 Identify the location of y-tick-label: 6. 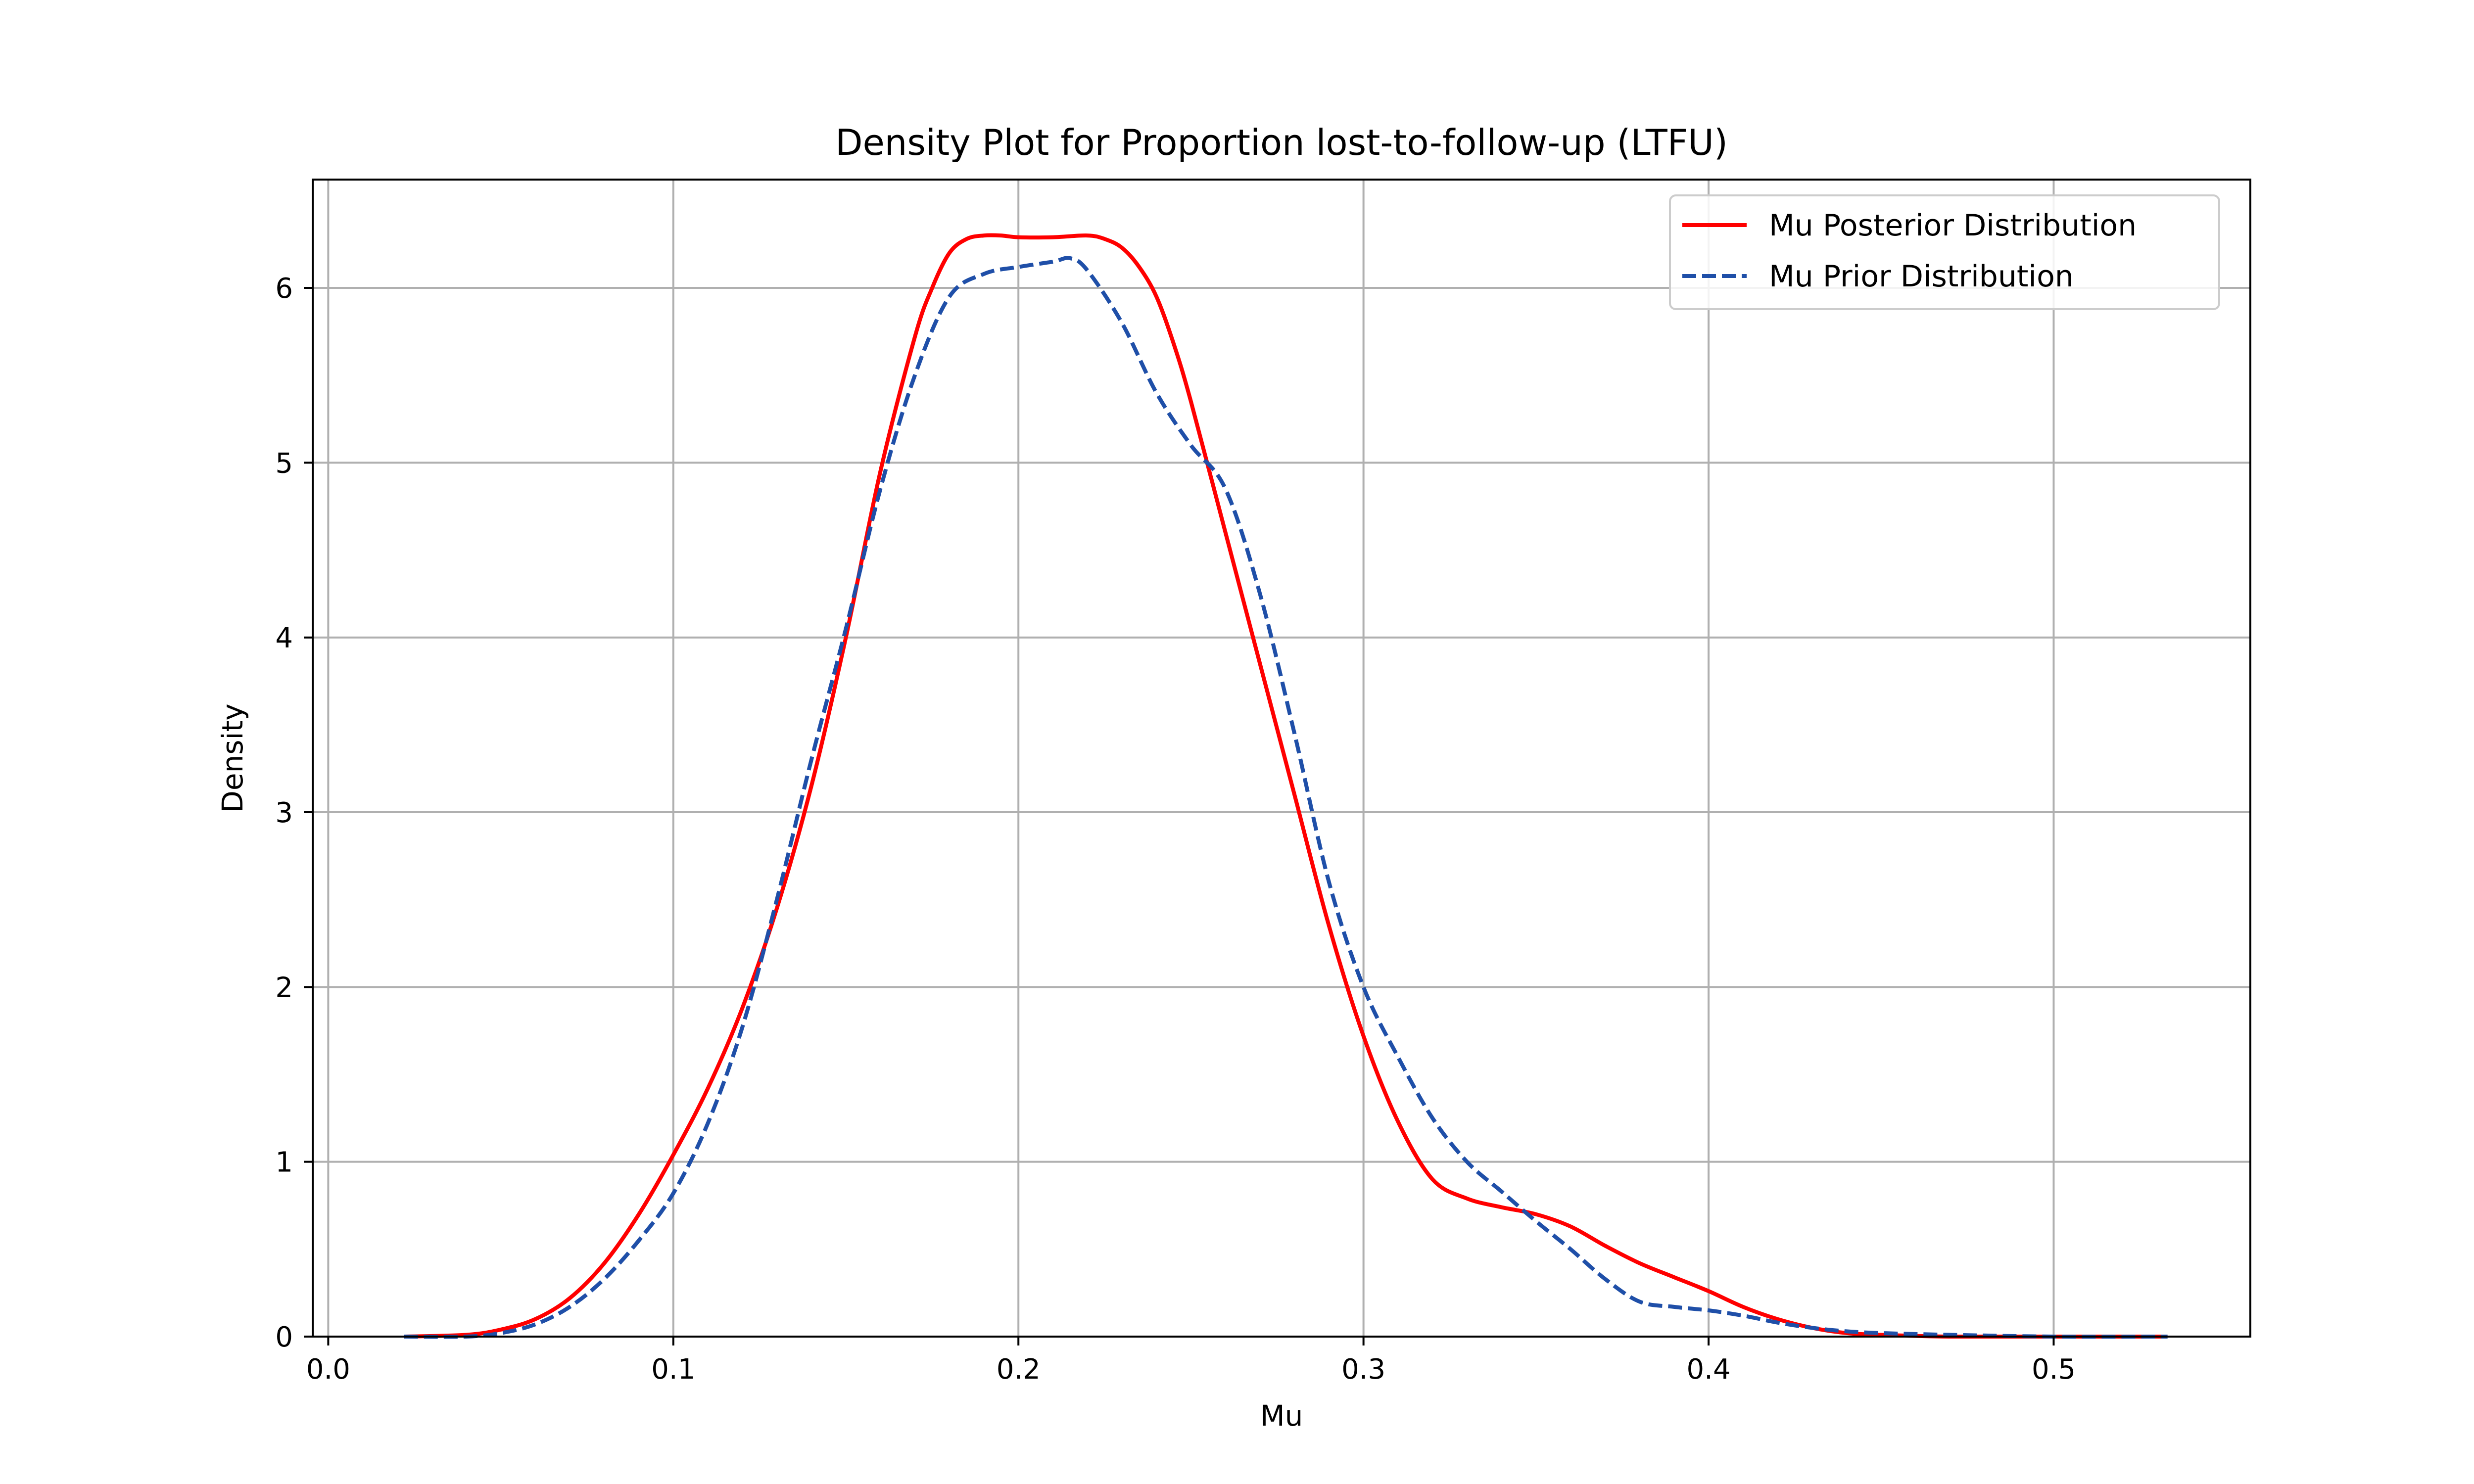
(284, 289).